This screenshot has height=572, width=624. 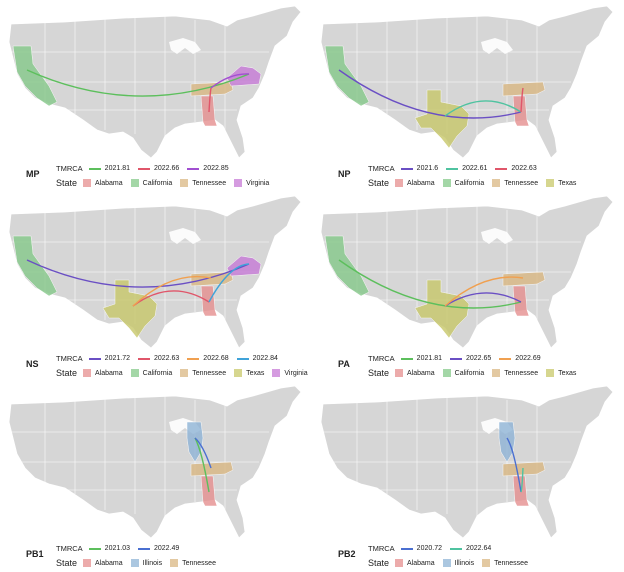 I want to click on state-legend-item: Illinois, so click(x=146, y=563).